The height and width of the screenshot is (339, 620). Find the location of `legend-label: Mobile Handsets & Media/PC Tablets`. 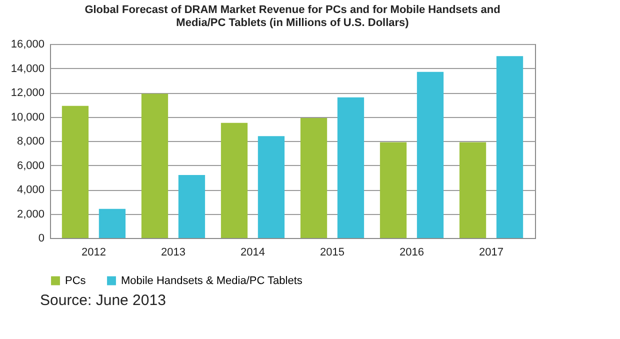

legend-label: Mobile Handsets & Media/PC Tablets is located at coordinates (212, 280).